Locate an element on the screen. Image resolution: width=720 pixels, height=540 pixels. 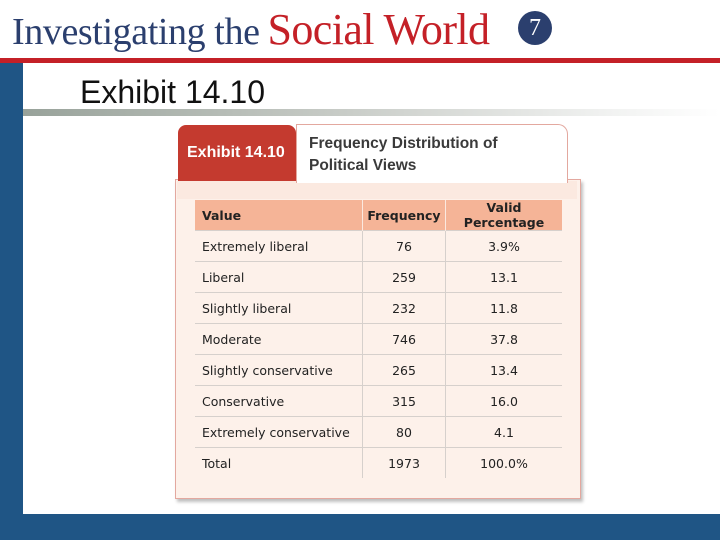
cell-valid-percentage: 11.8 is located at coordinates (503, 308).